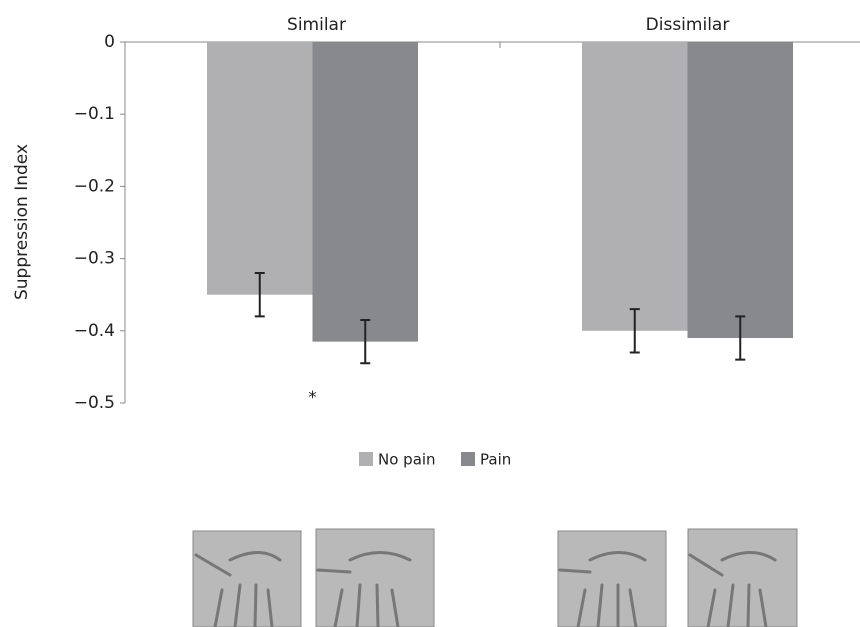 The width and height of the screenshot is (860, 627). Describe the element at coordinates (495, 460) in the screenshot. I see `legend-label: Pain` at that location.